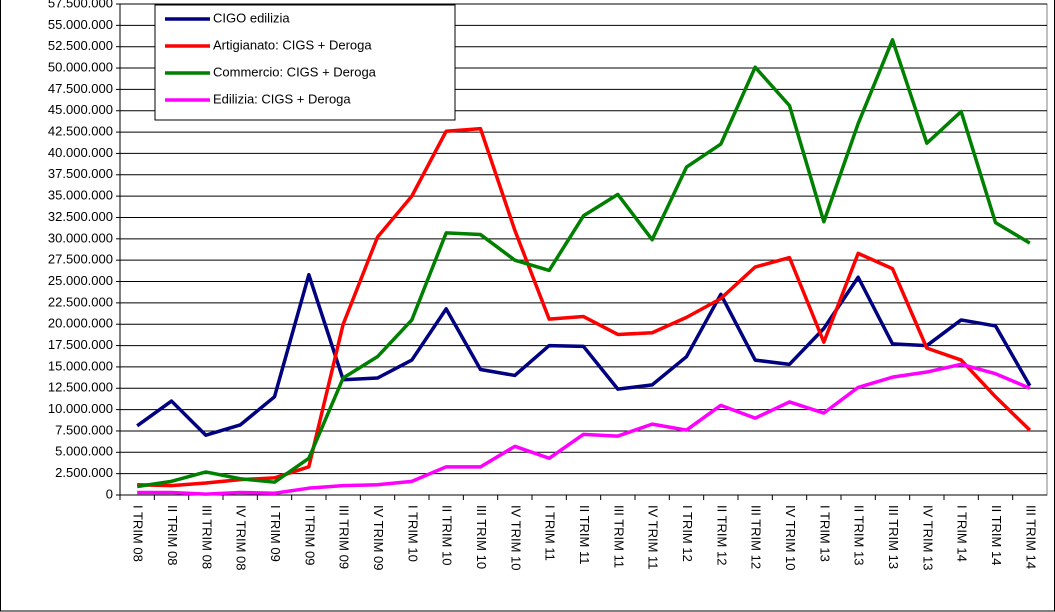  Describe the element at coordinates (412, 533) in the screenshot. I see `x-tick-label: I TRIM 10` at that location.